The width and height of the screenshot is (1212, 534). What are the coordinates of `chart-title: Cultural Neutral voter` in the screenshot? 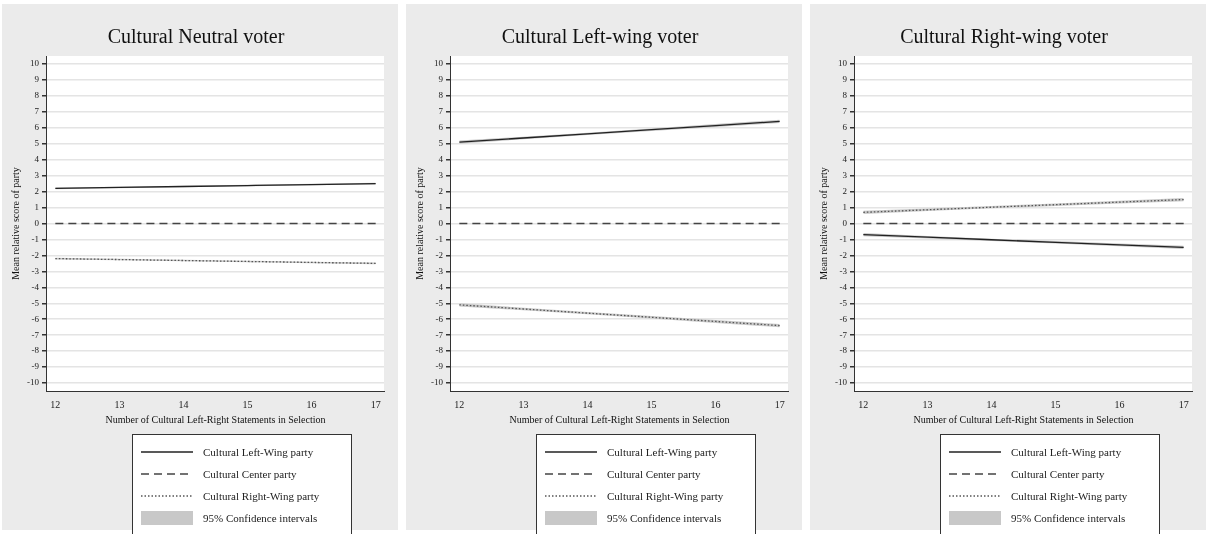 It's located at (196, 36).